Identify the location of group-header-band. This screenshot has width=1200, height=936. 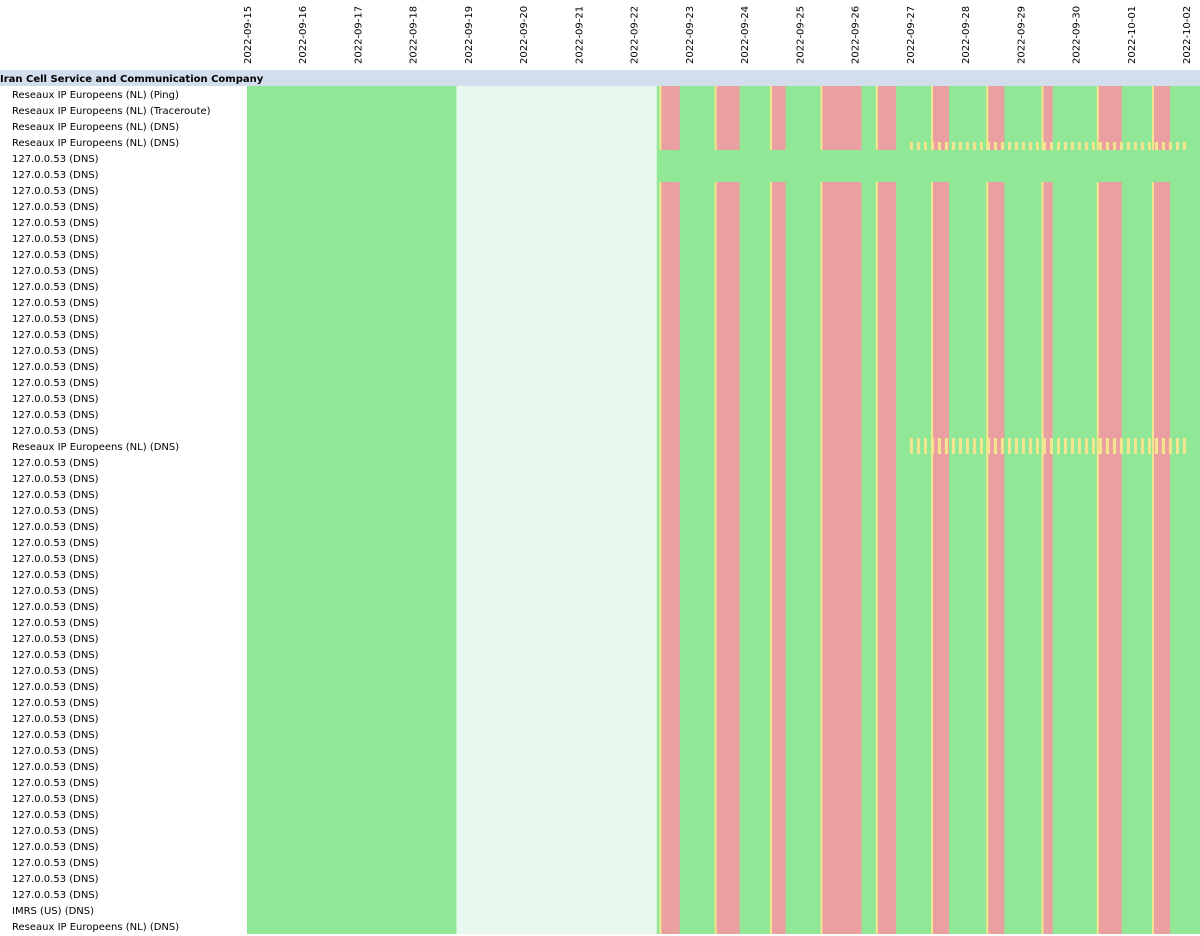
(723, 78).